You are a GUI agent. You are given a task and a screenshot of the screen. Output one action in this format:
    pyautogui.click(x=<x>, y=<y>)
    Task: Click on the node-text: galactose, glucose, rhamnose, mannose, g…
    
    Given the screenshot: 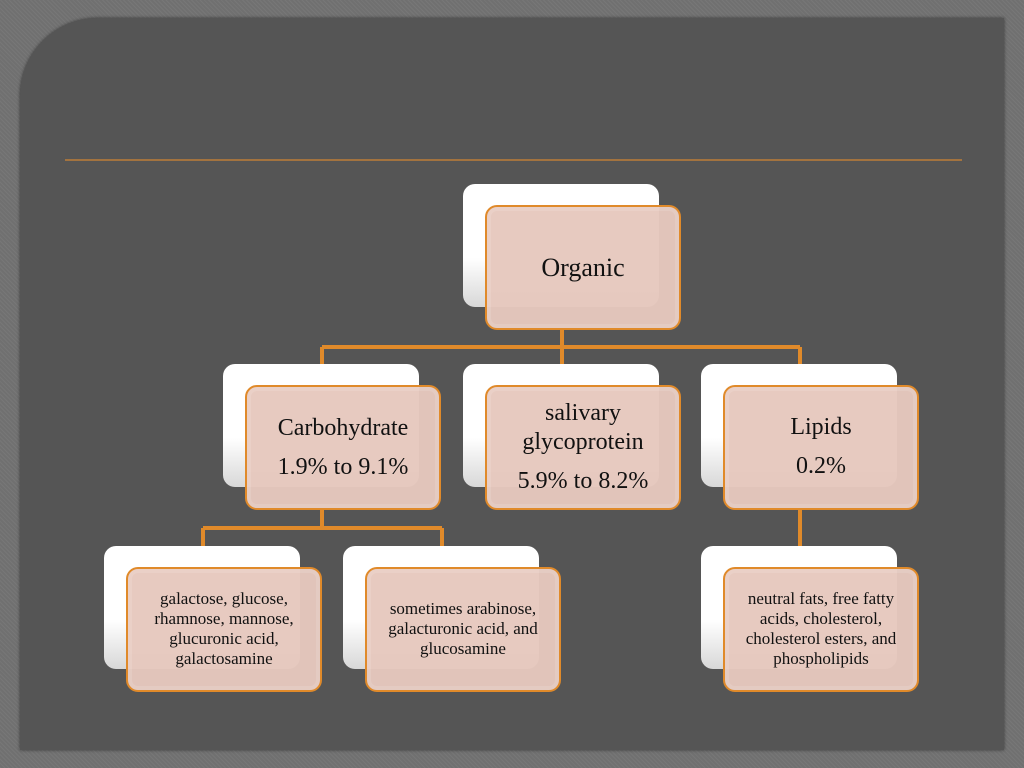 What is the action you would take?
    pyautogui.click(x=224, y=628)
    